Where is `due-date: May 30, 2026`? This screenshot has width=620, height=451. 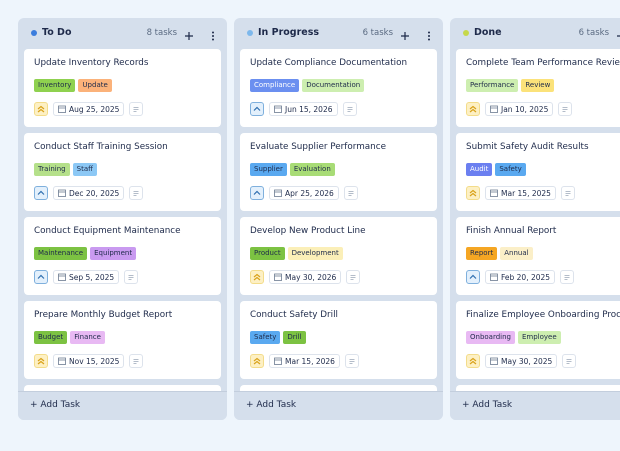
due-date: May 30, 2026 is located at coordinates (305, 277).